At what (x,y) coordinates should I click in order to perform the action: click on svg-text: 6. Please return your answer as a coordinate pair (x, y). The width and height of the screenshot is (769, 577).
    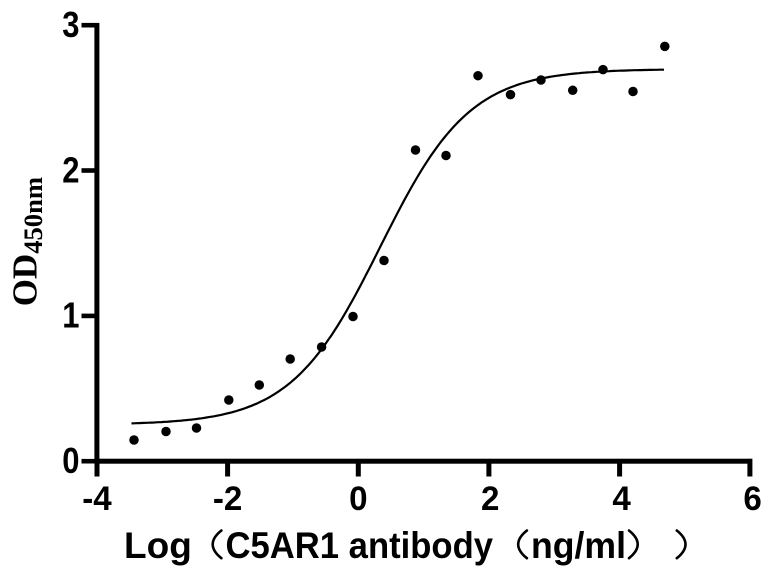
    Looking at the image, I should click on (752, 498).